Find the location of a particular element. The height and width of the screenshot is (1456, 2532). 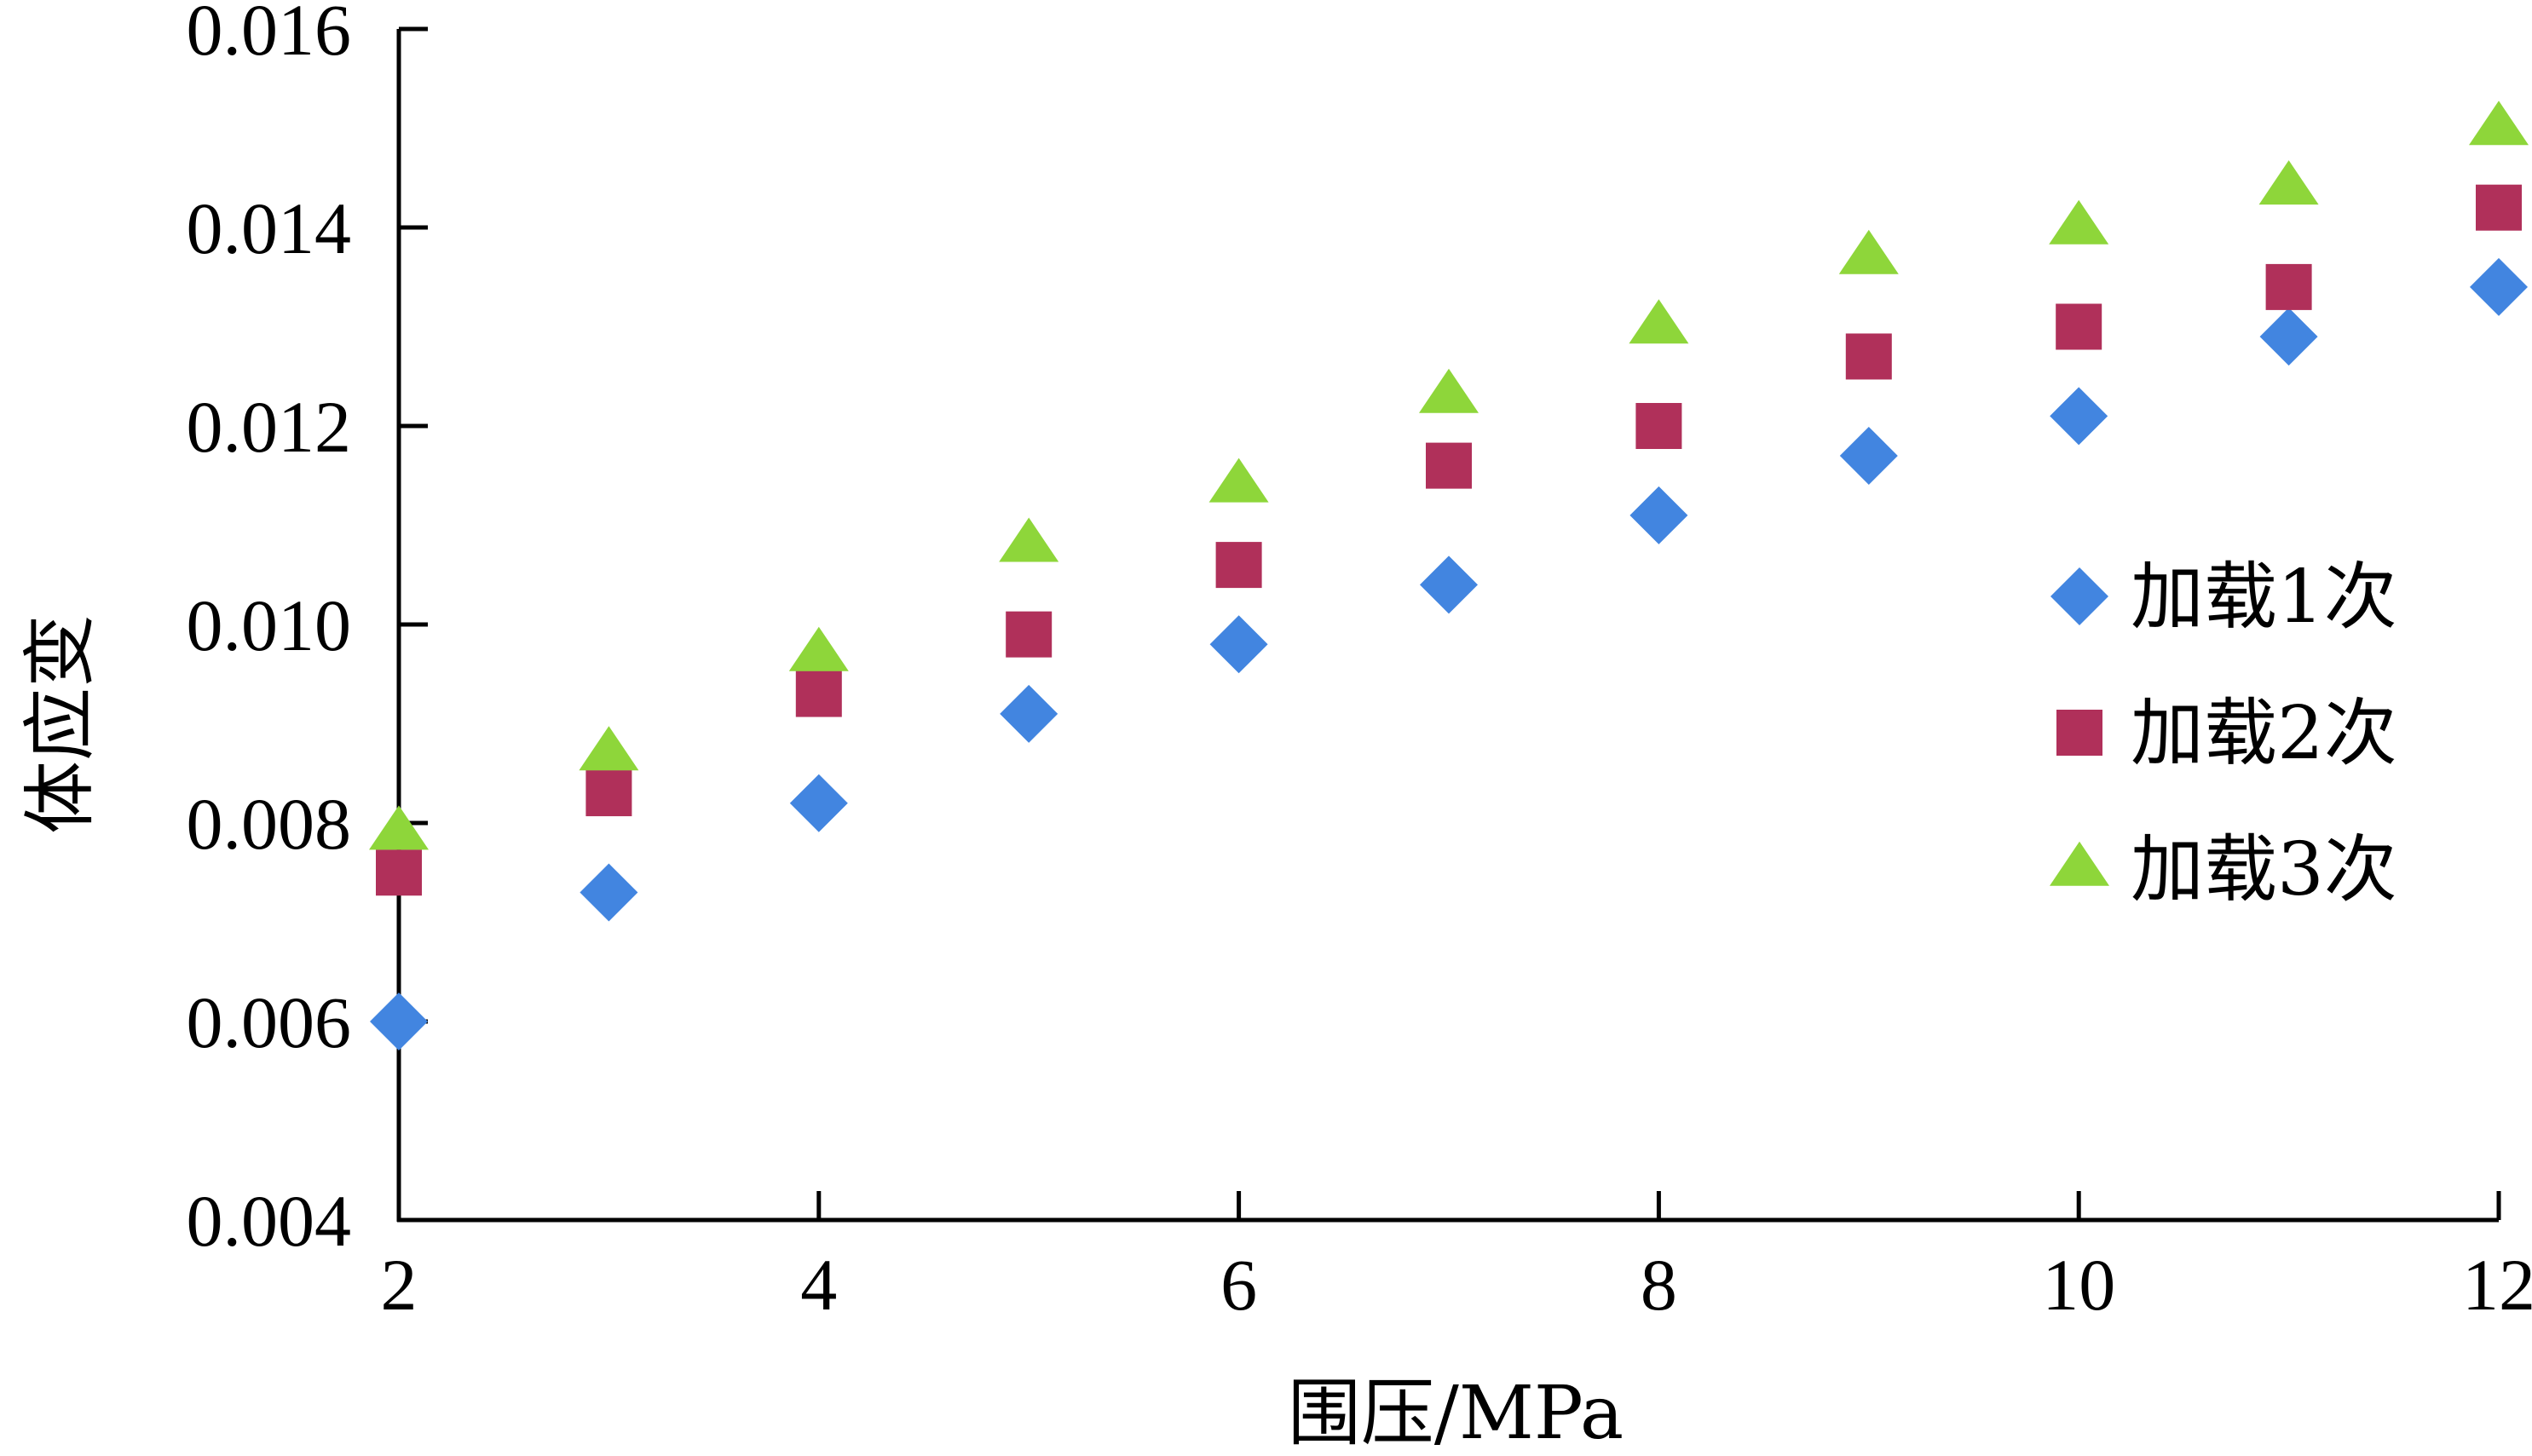

y-tick-label: 0.004 is located at coordinates (269, 1221).